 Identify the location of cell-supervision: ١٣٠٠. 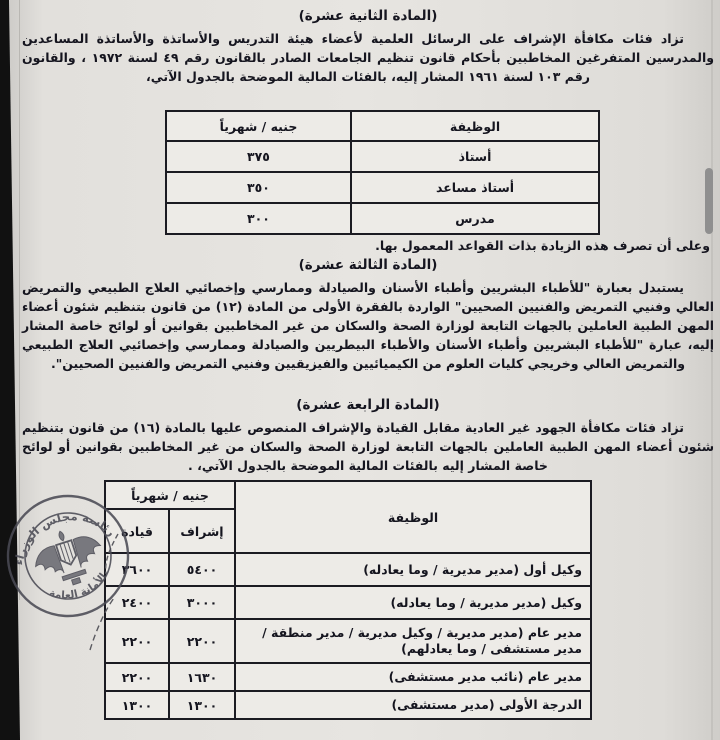
(202, 705).